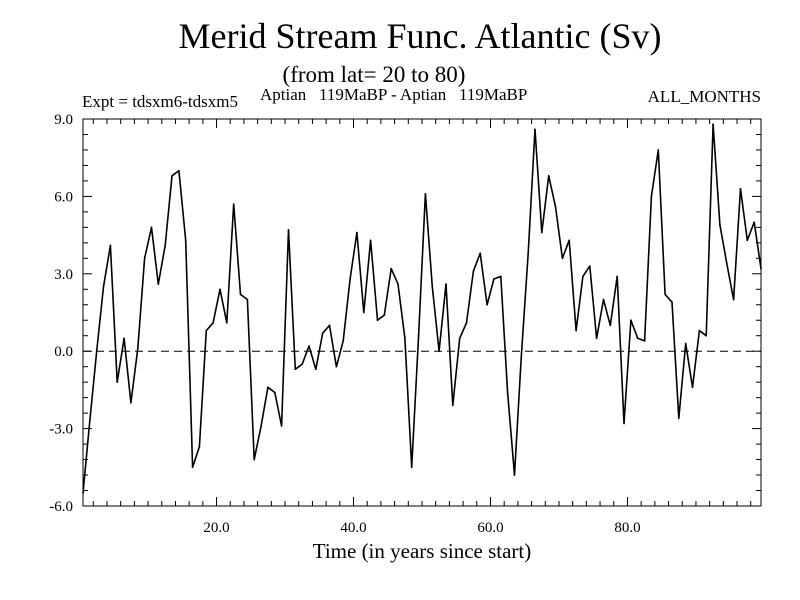 This screenshot has width=800, height=600. Describe the element at coordinates (422, 551) in the screenshot. I see `x-axis-label: Time (in years since start)` at that location.